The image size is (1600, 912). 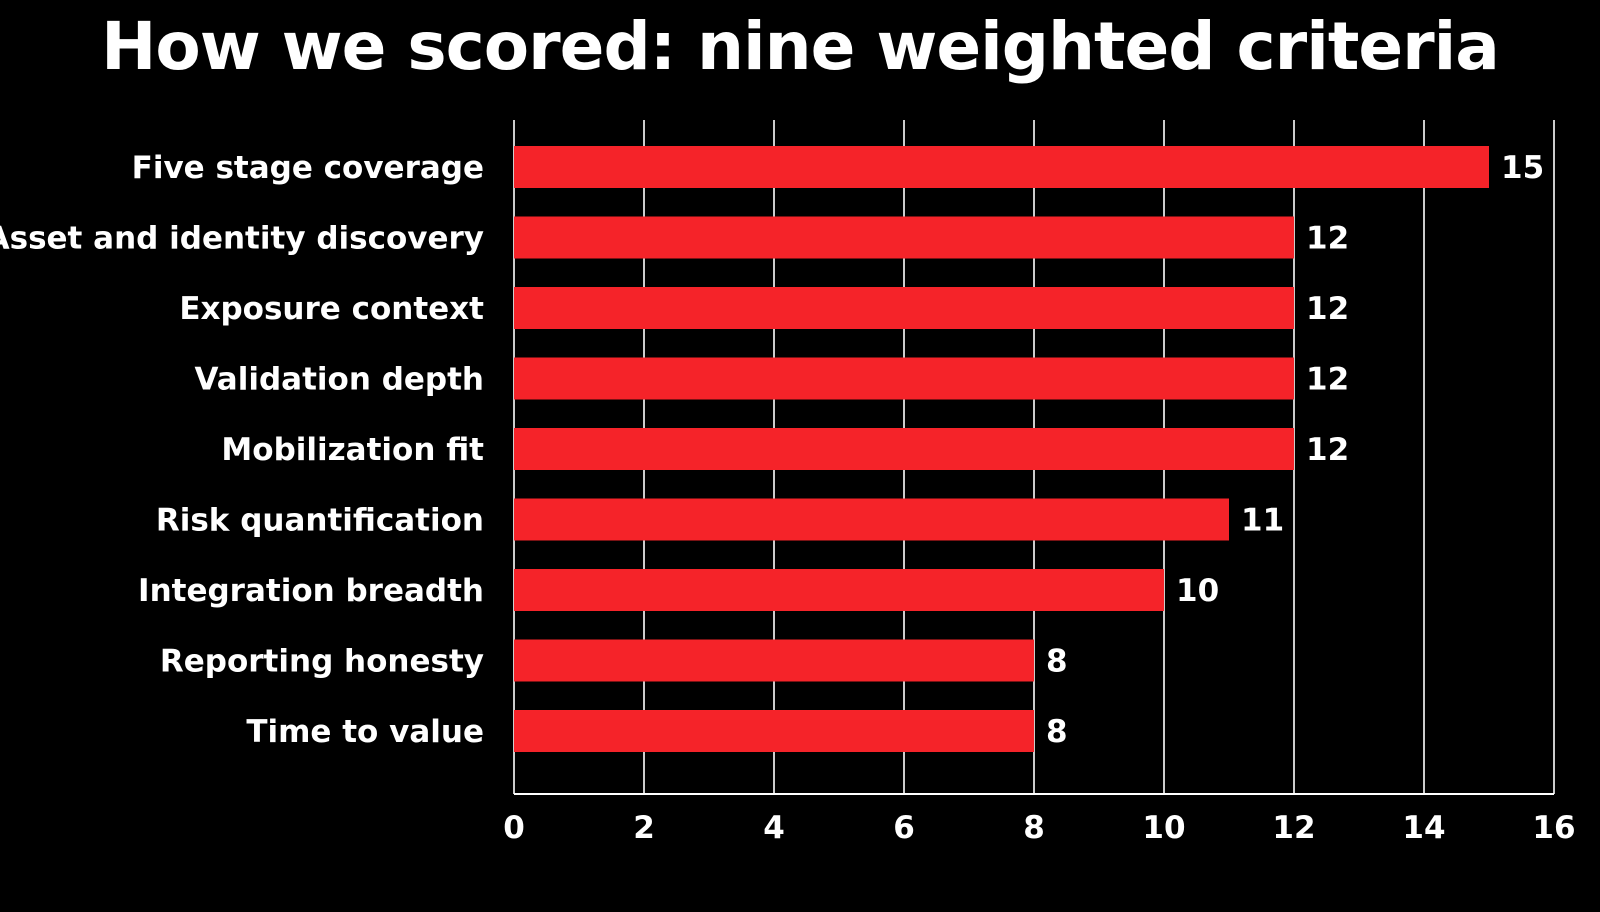 What do you see at coordinates (1522, 168) in the screenshot?
I see `value-label: 15` at bounding box center [1522, 168].